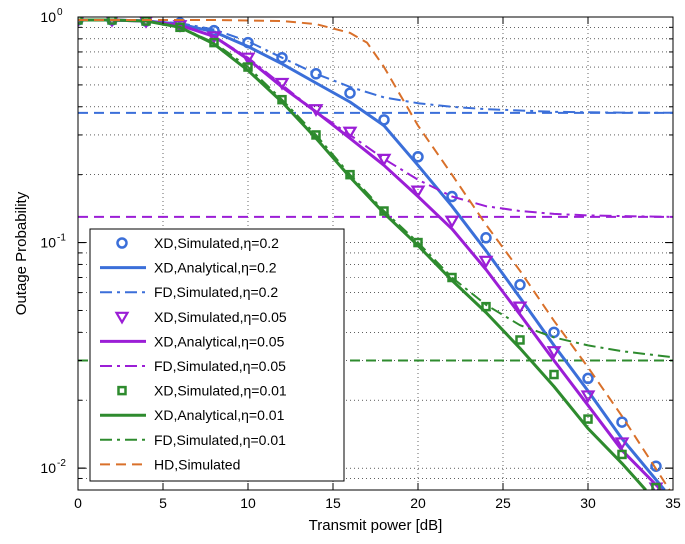  What do you see at coordinates (216, 292) in the screenshot?
I see `legend-label: FD,Simulated,η=0.2` at bounding box center [216, 292].